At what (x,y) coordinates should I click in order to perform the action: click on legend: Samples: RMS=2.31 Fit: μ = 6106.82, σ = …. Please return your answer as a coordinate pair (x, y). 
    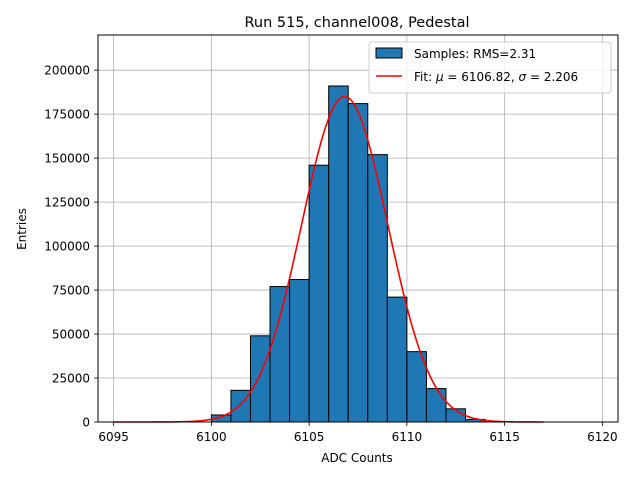
    Looking at the image, I should click on (490, 67).